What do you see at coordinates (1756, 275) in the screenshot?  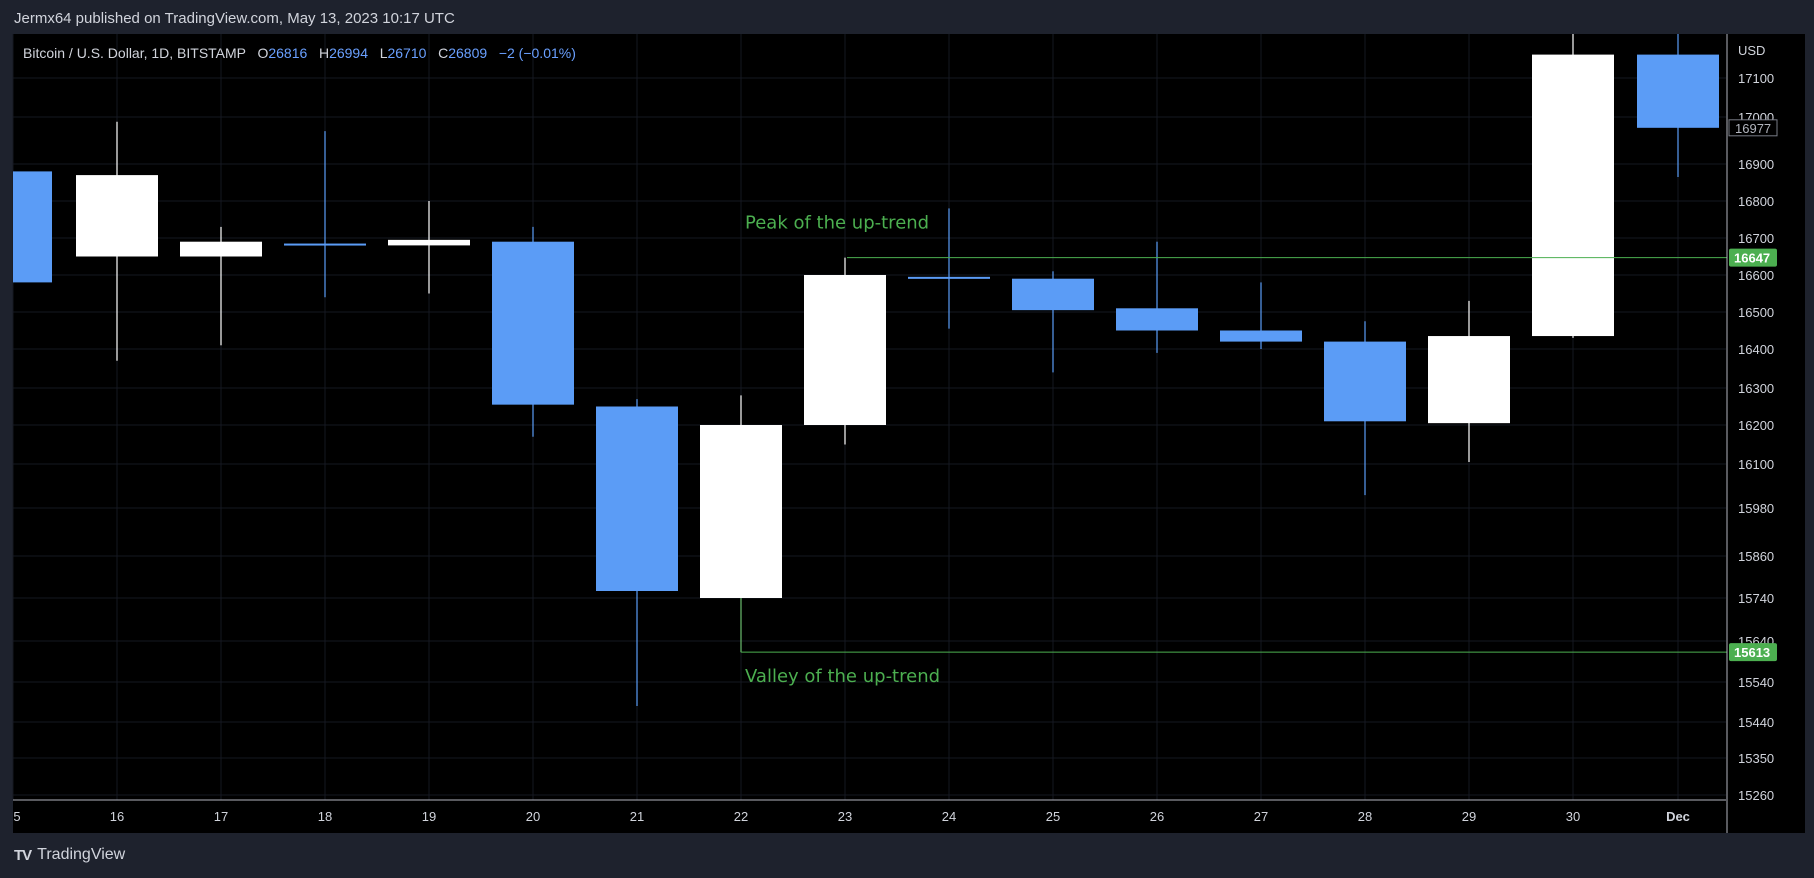 I see `y-tick-label: 16600` at bounding box center [1756, 275].